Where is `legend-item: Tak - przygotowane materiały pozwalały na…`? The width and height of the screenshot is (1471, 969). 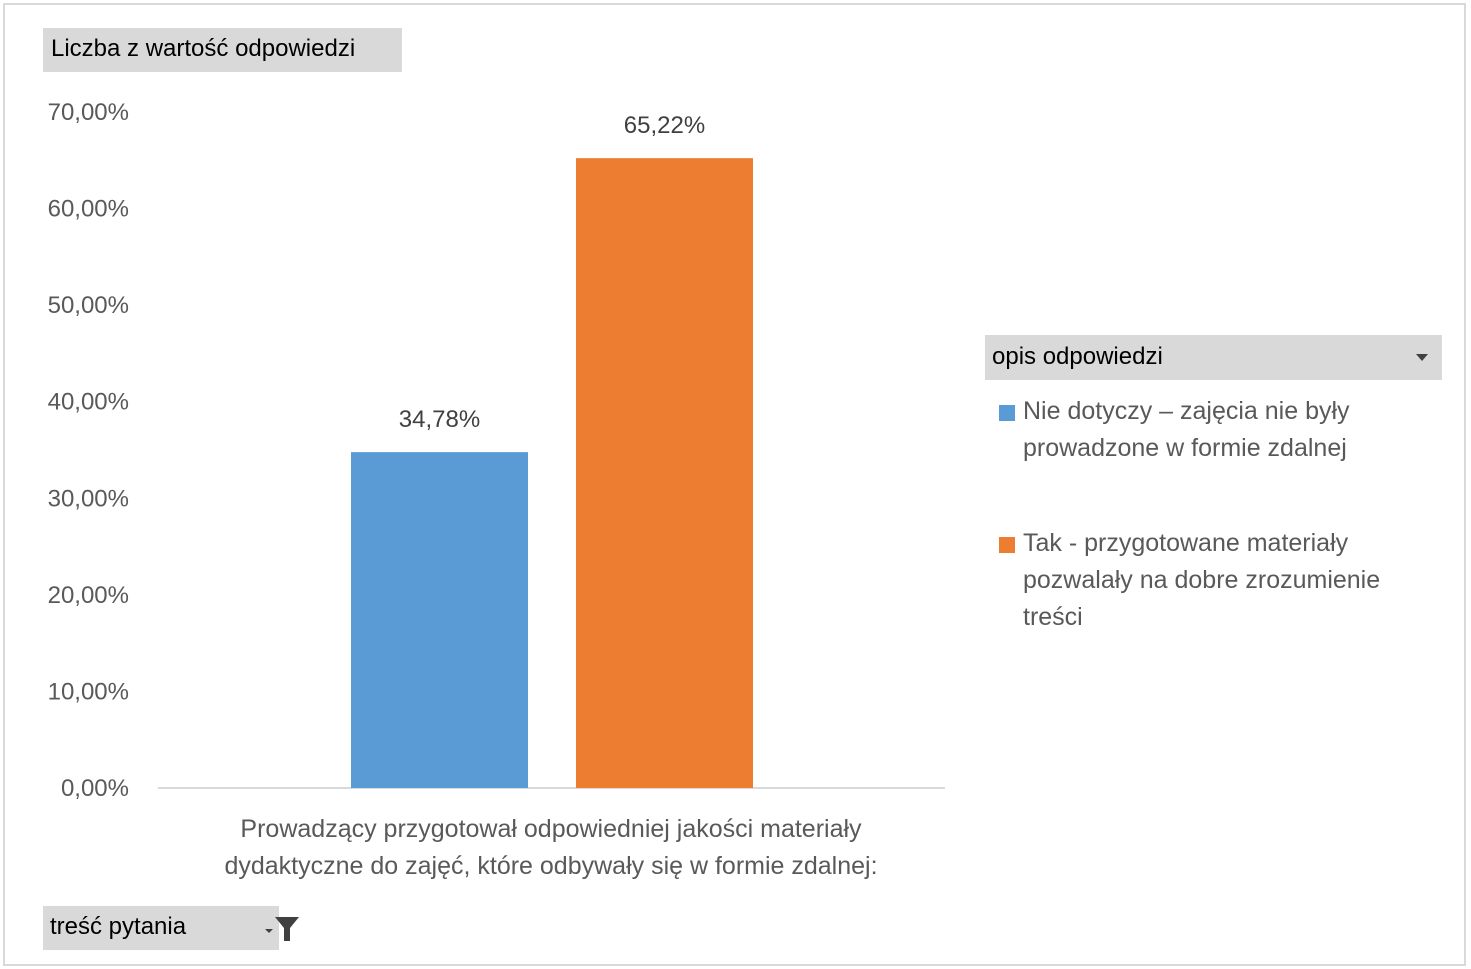 legend-item: Tak - przygotowane materiały pozwalały na… is located at coordinates (1219, 580).